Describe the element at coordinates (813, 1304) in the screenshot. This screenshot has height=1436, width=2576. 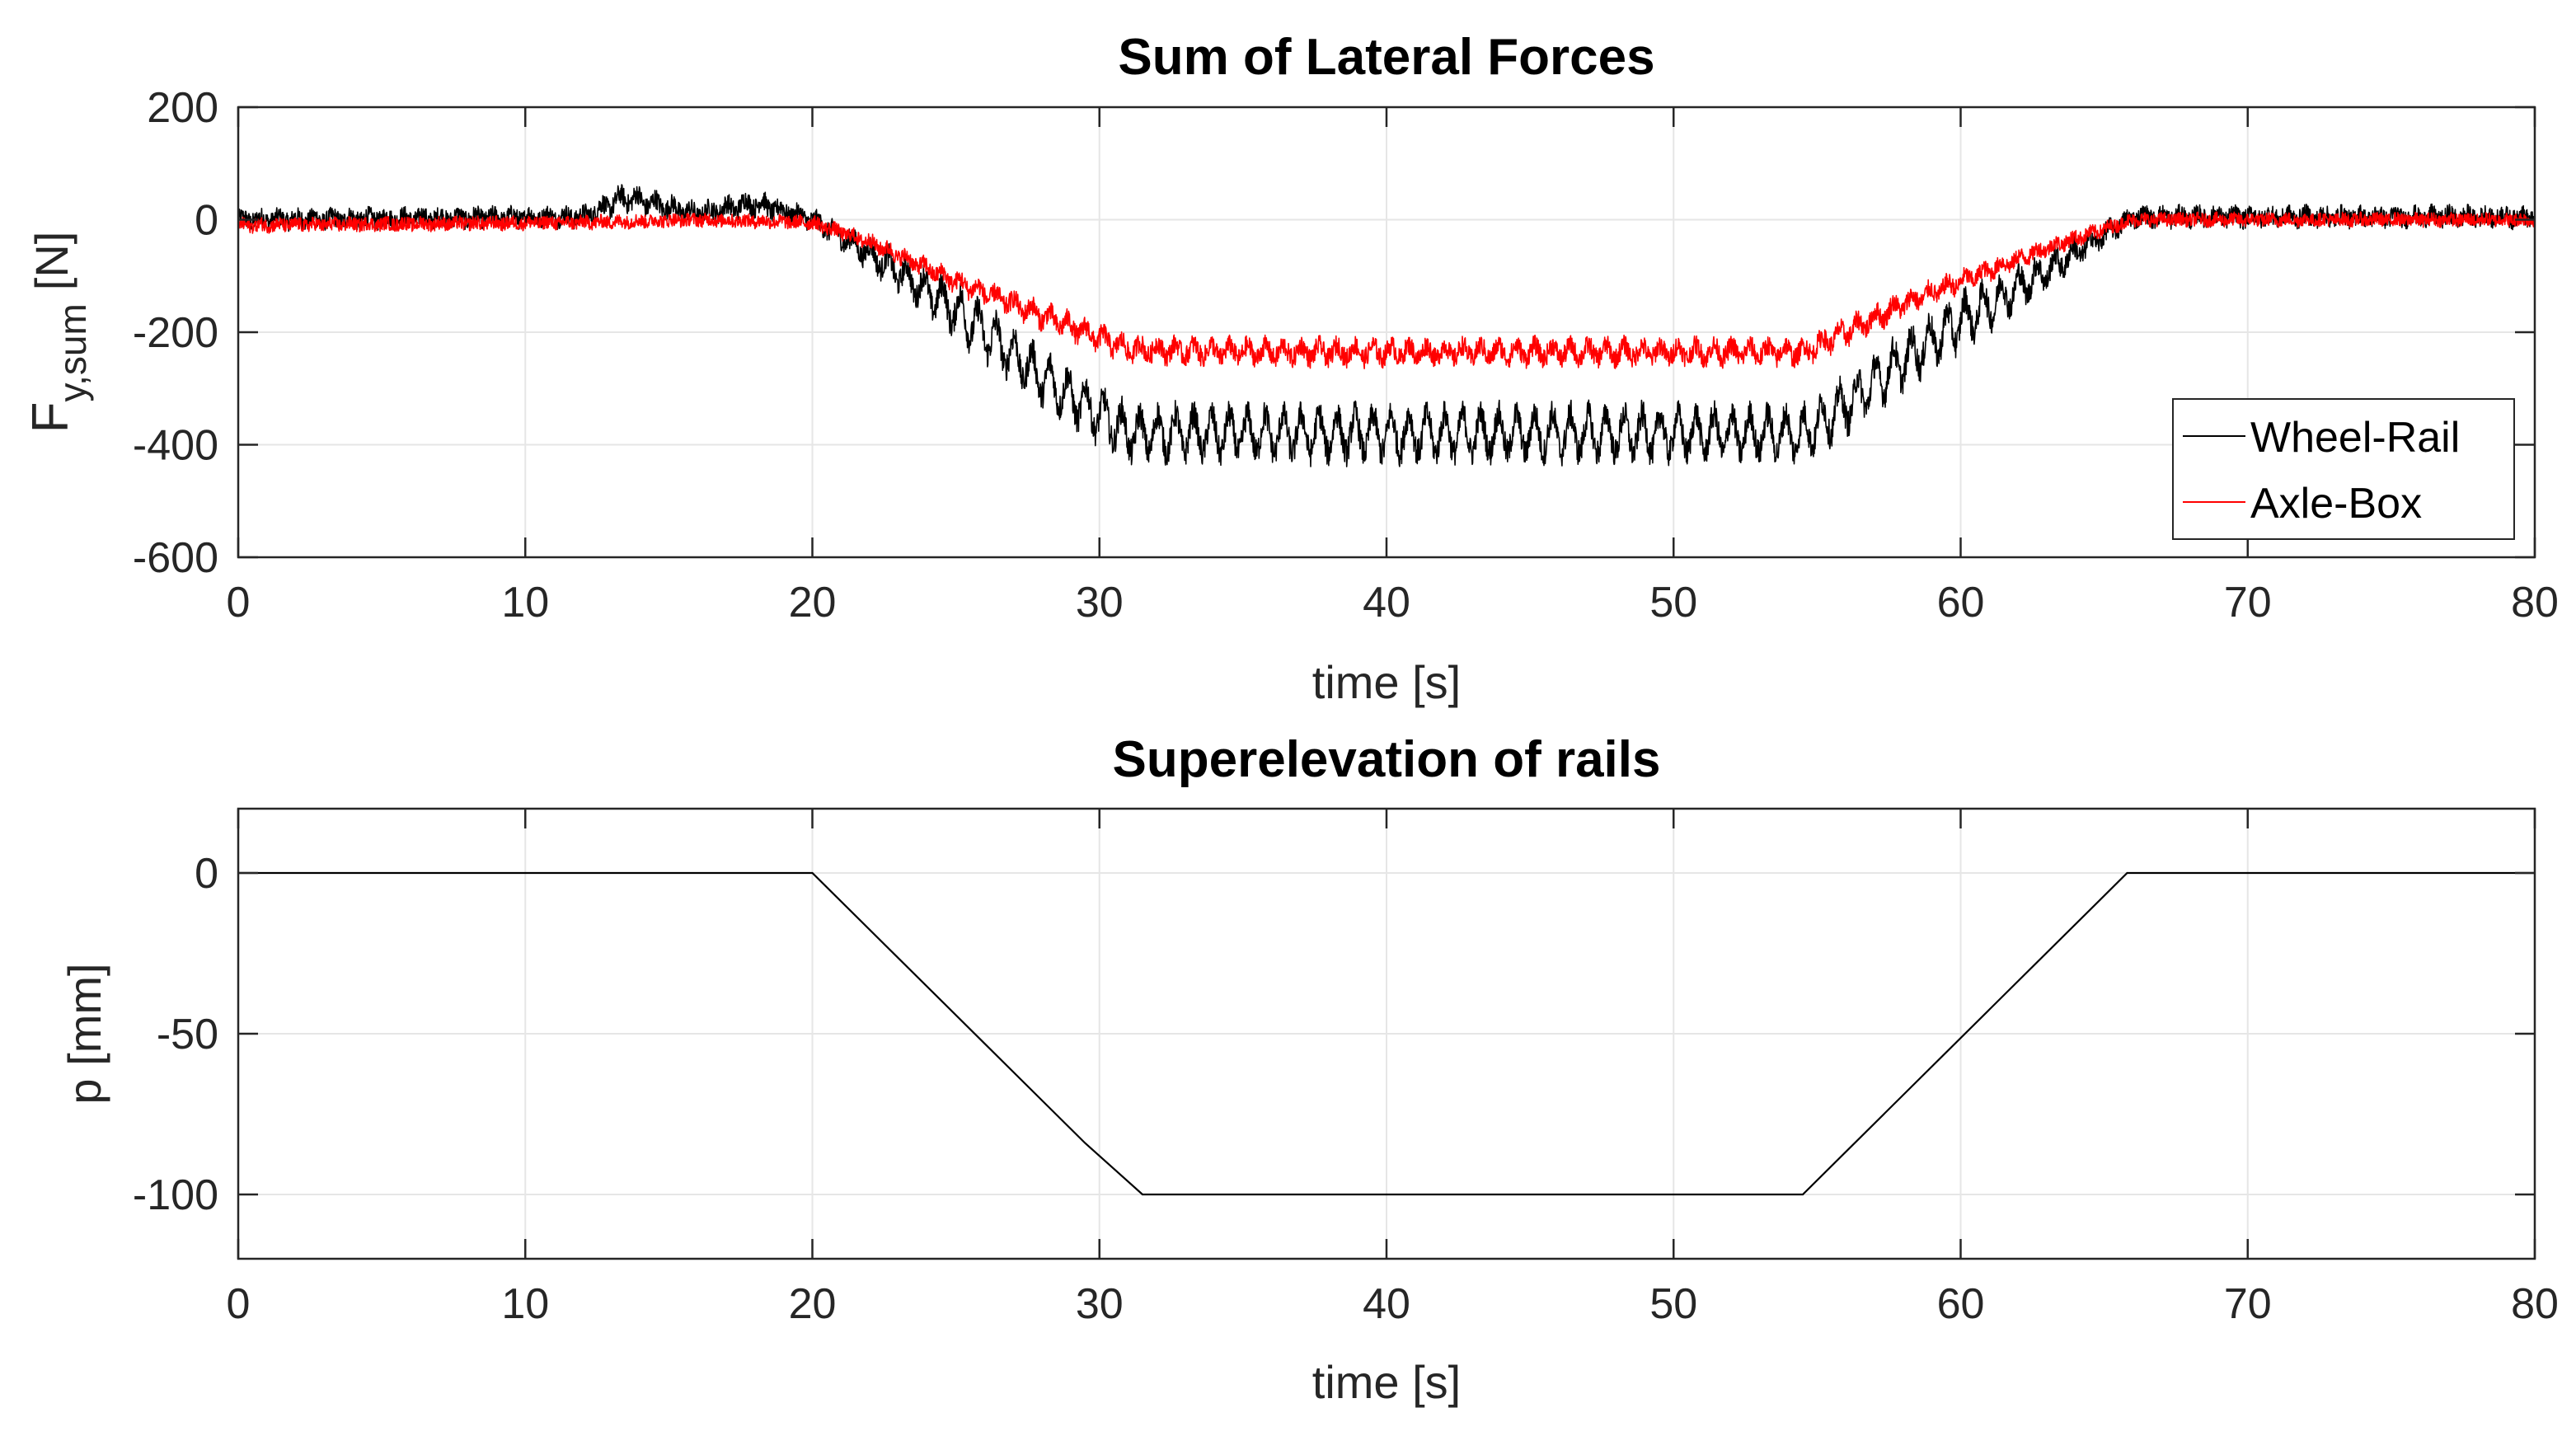
I see `superelevation-xtick-label: 20` at that location.